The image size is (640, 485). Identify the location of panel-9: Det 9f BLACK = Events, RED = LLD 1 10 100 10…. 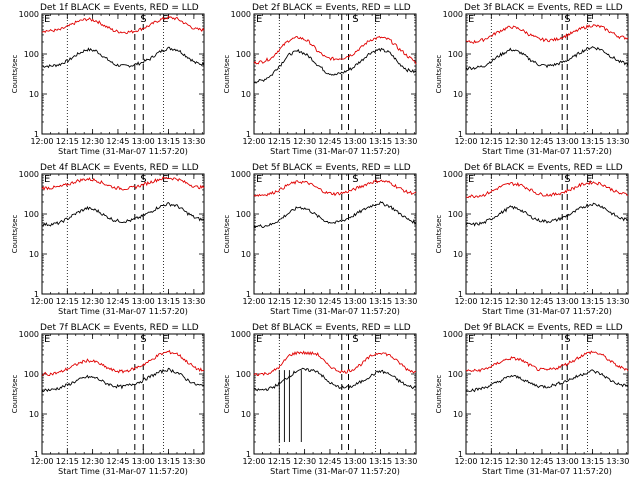
(532, 399).